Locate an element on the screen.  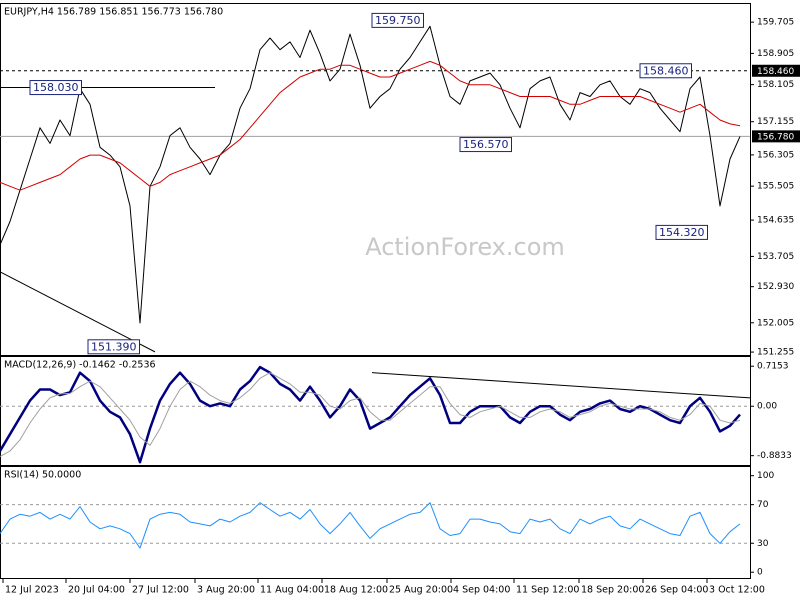
y-tick-label: 70 is located at coordinates (763, 505).